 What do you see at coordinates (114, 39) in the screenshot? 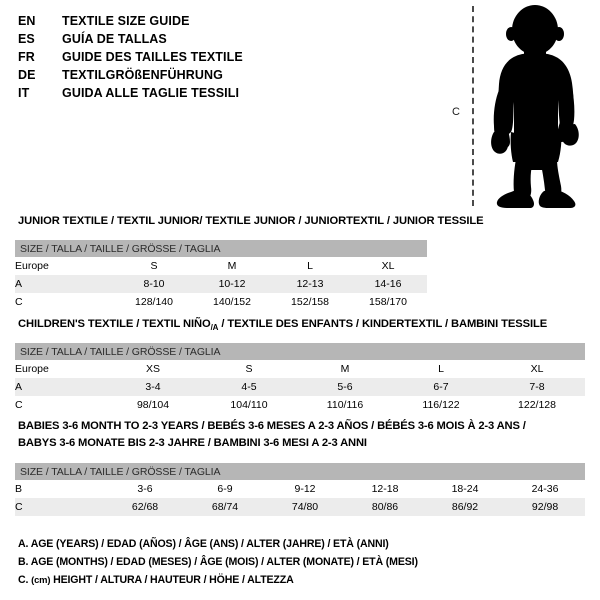
I see `language-title-es: GUÍA DE TALLAS` at bounding box center [114, 39].